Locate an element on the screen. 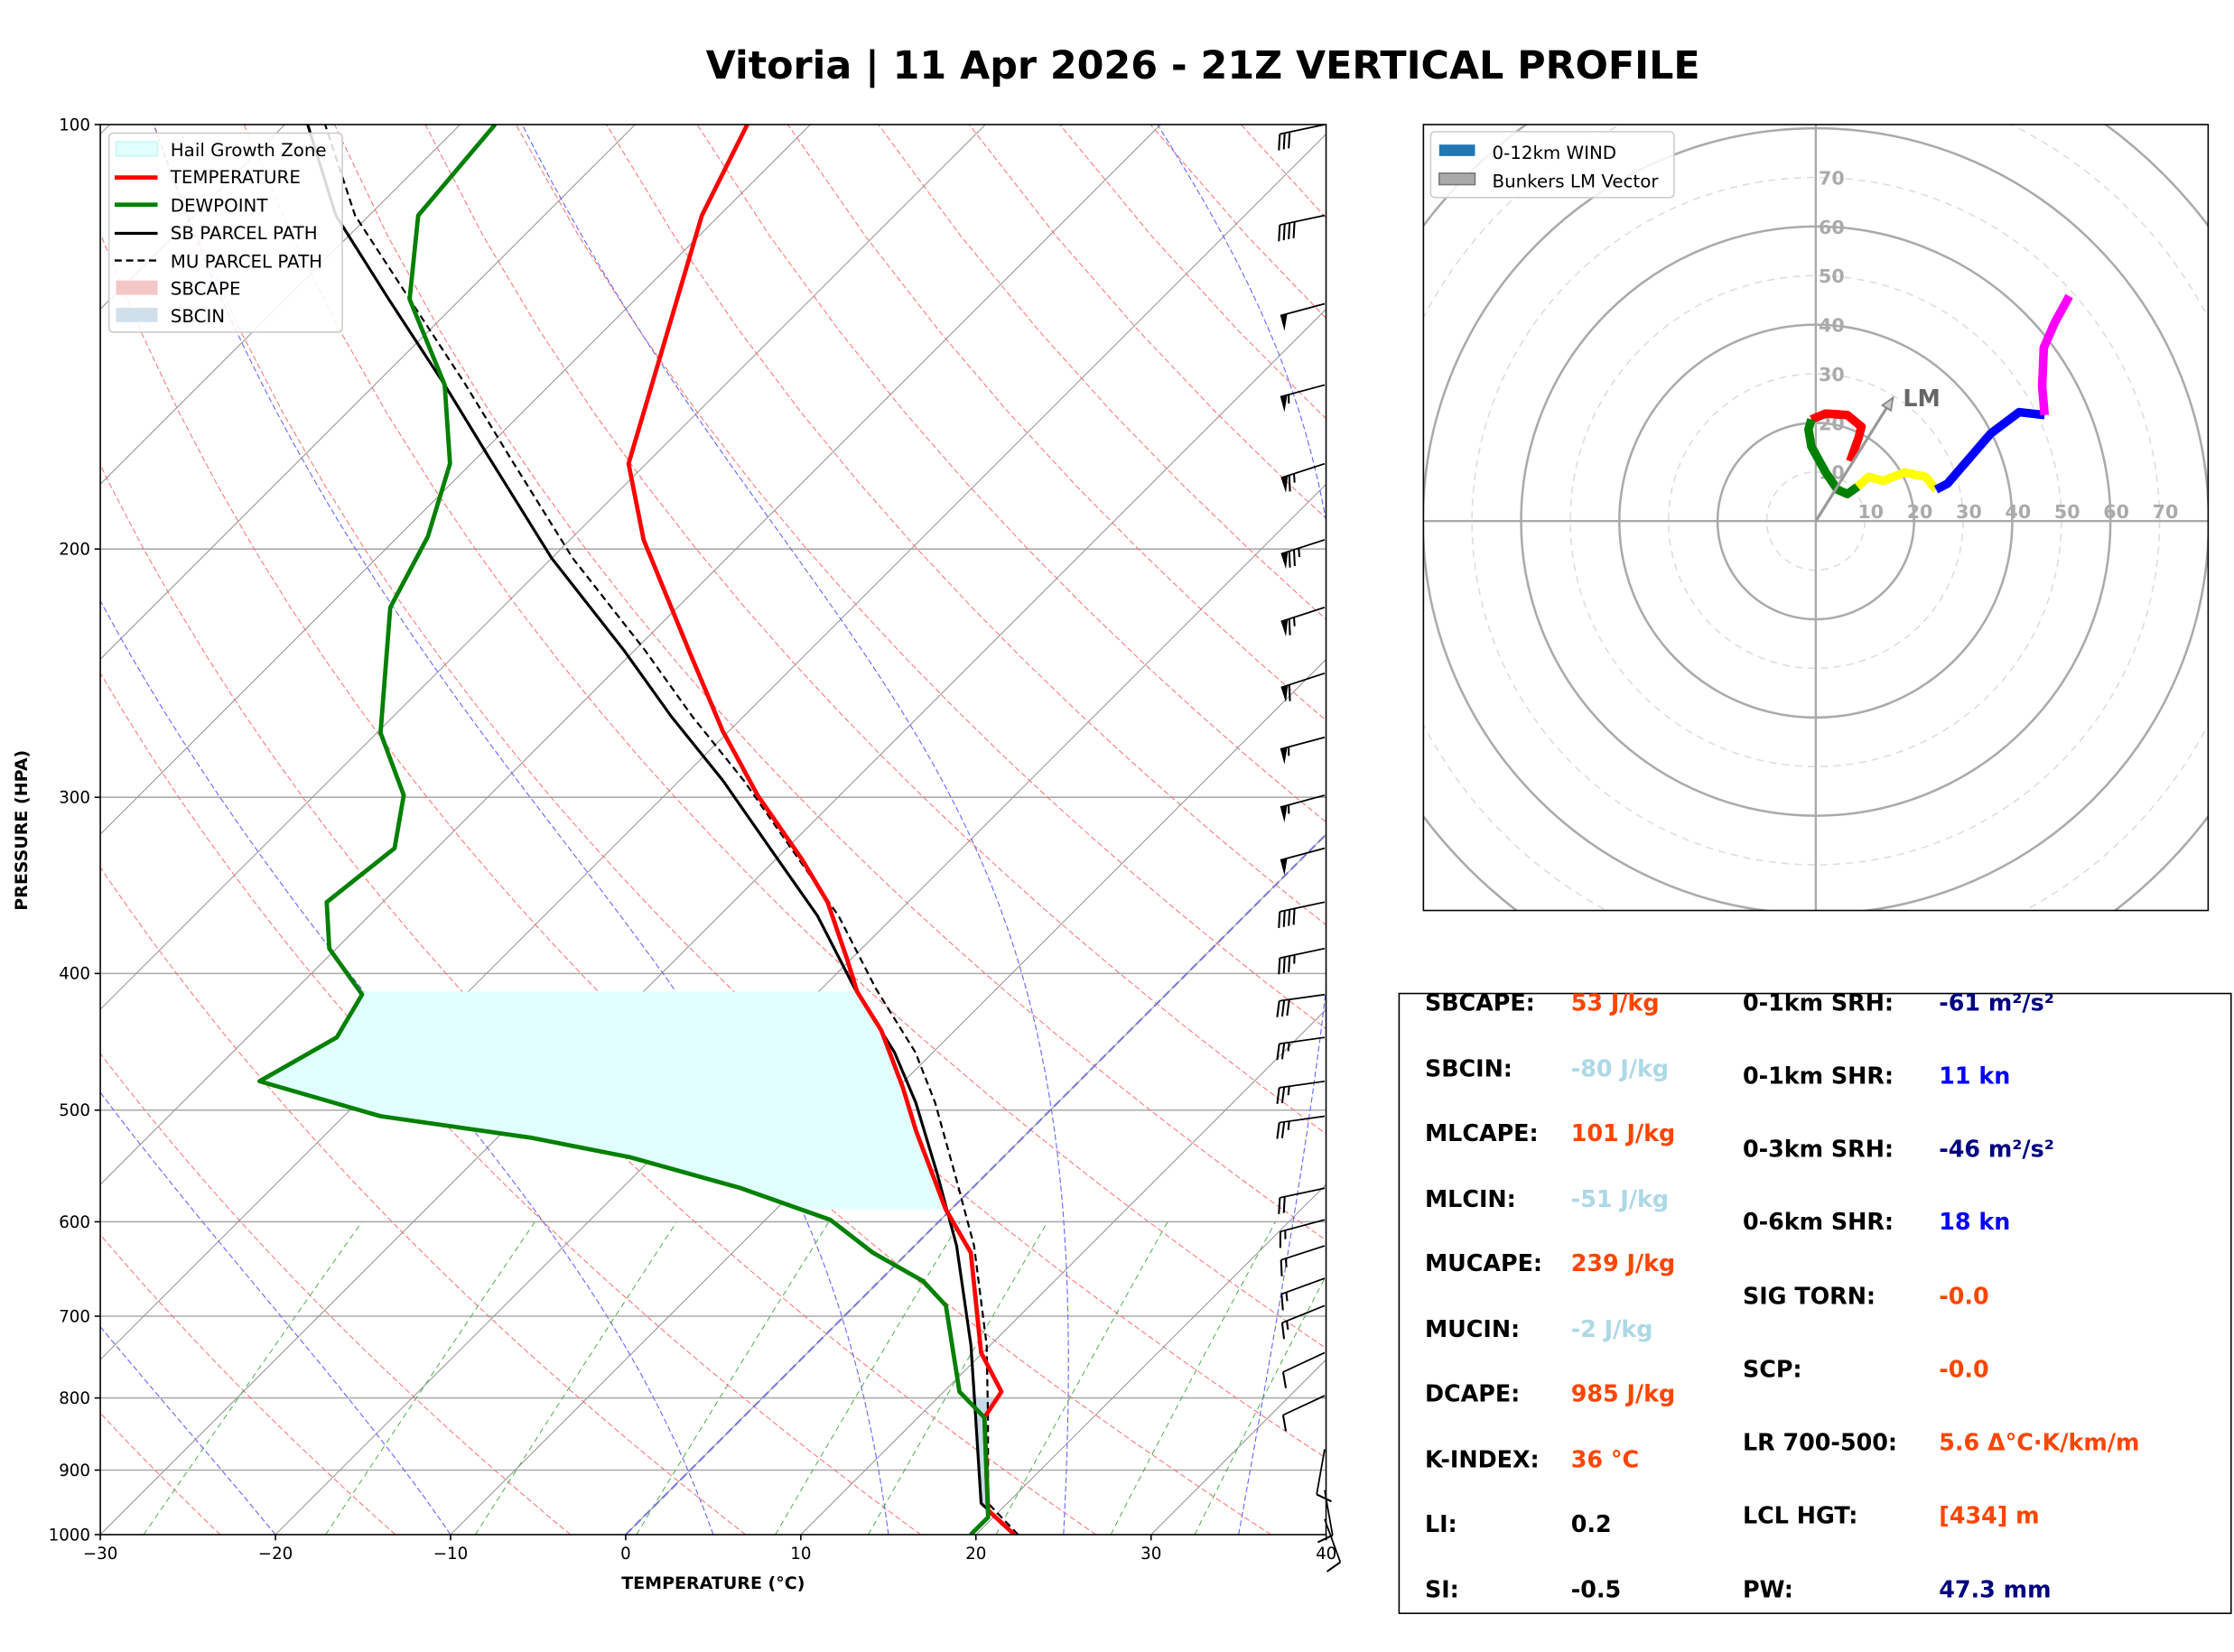  hail-growth-zone is located at coordinates (603, 1100).